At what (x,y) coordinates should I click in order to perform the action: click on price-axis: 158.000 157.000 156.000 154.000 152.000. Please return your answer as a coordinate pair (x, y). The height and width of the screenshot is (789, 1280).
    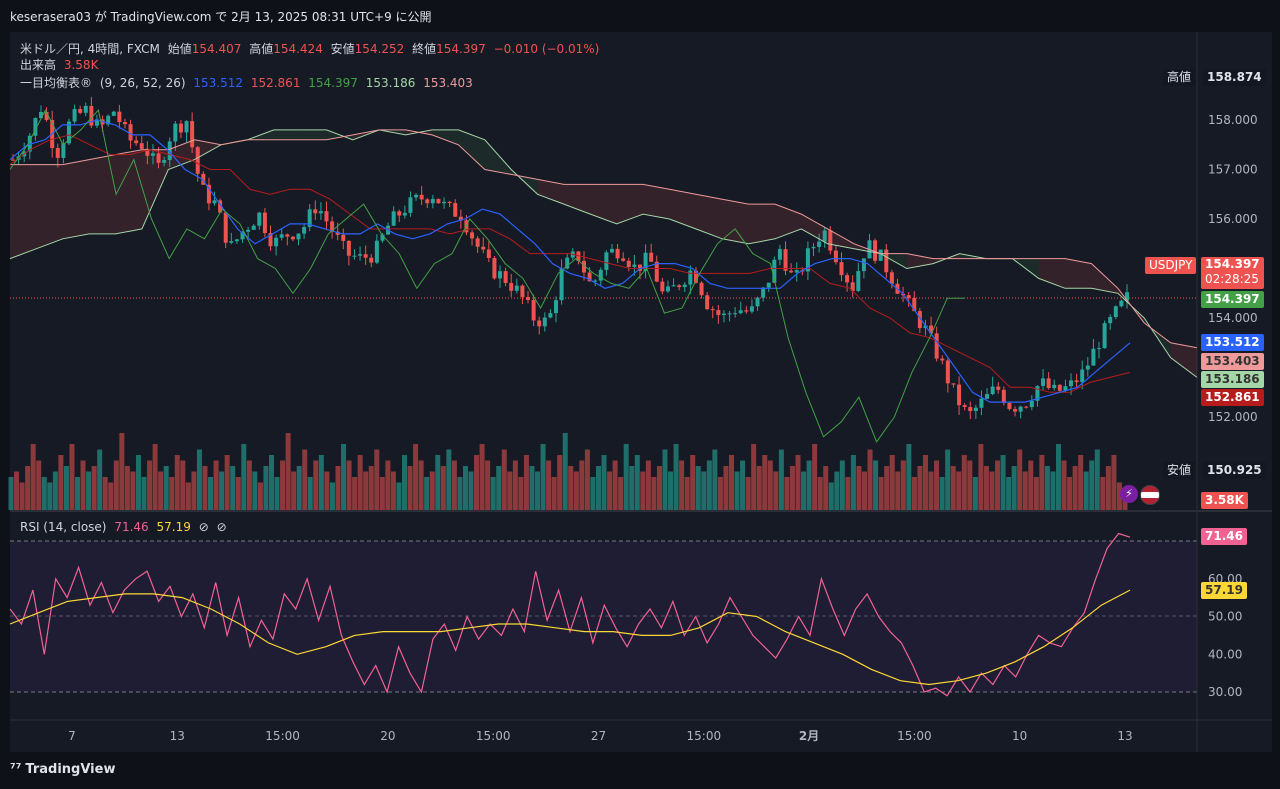
    Looking at the image, I should click on (1233, 268).